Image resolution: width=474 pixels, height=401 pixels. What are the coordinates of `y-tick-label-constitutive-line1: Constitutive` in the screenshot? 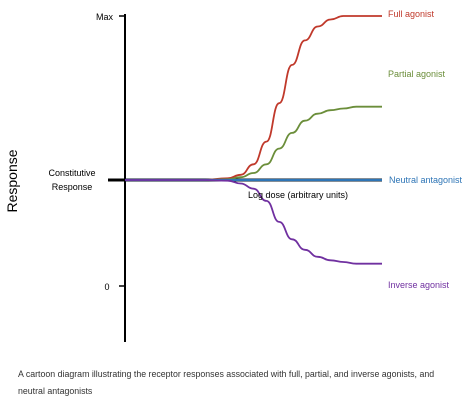 It's located at (71, 173).